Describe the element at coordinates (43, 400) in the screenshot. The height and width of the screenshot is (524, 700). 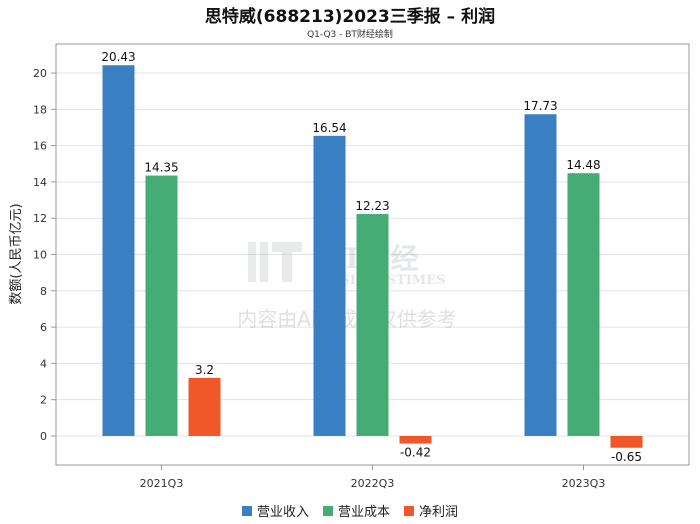
I see `y-tick-label: 2` at that location.